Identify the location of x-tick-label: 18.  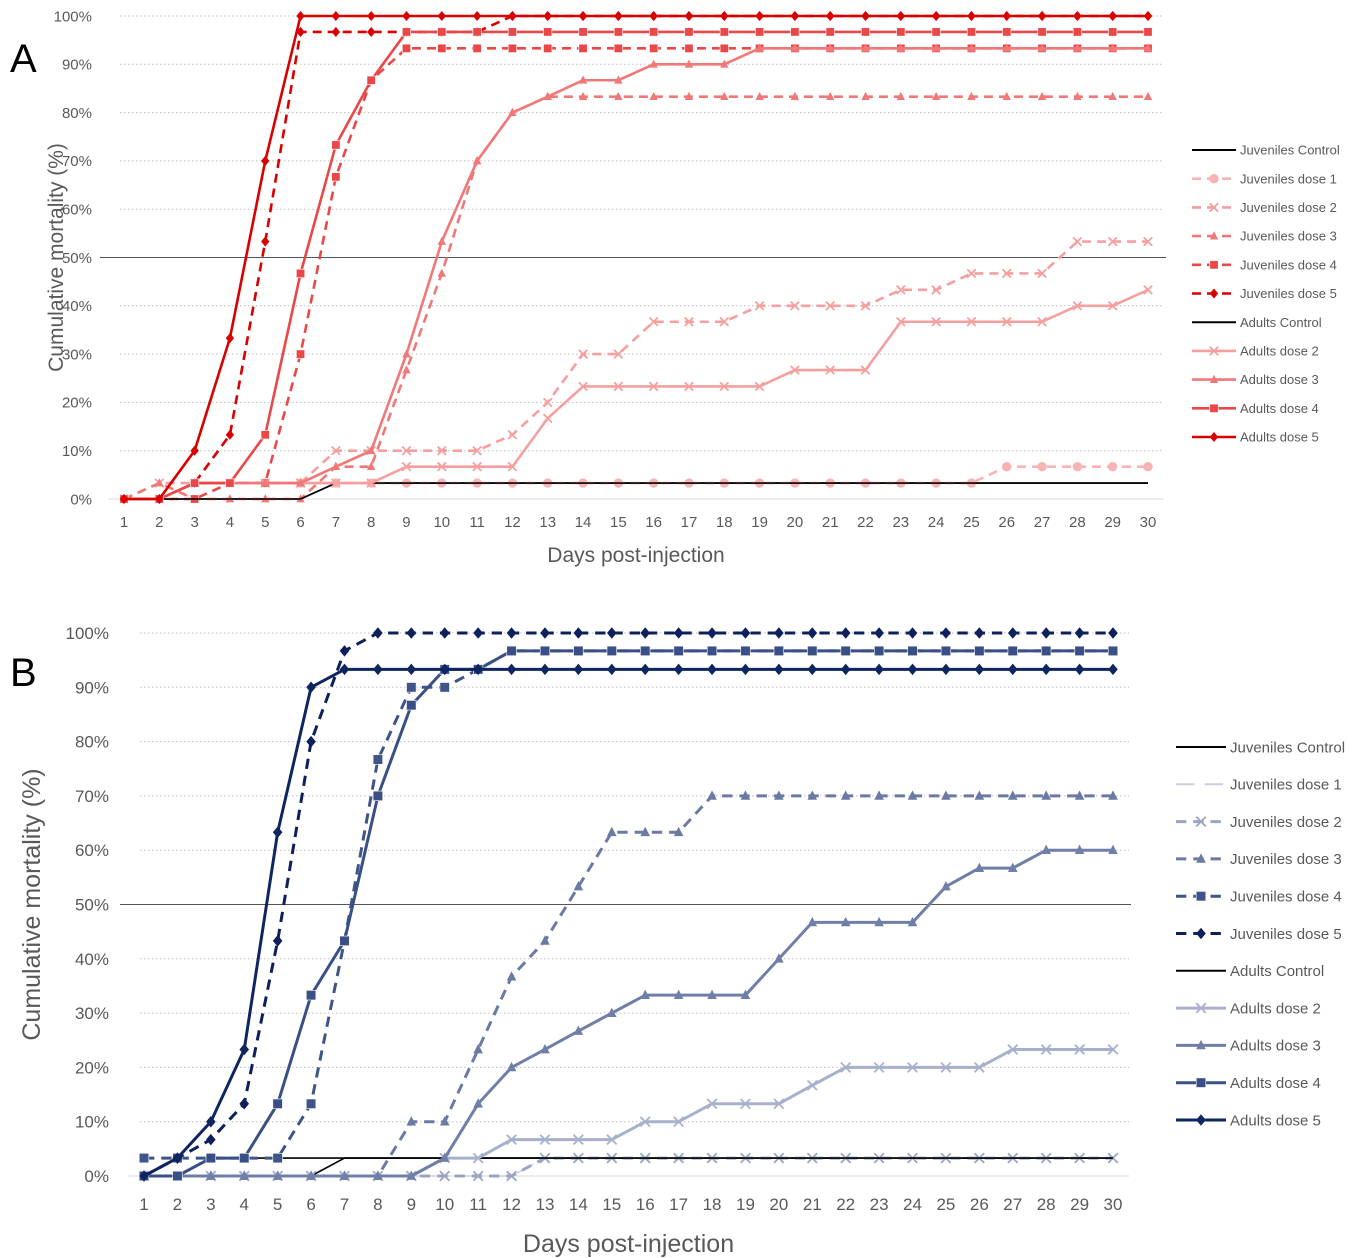
(712, 1204).